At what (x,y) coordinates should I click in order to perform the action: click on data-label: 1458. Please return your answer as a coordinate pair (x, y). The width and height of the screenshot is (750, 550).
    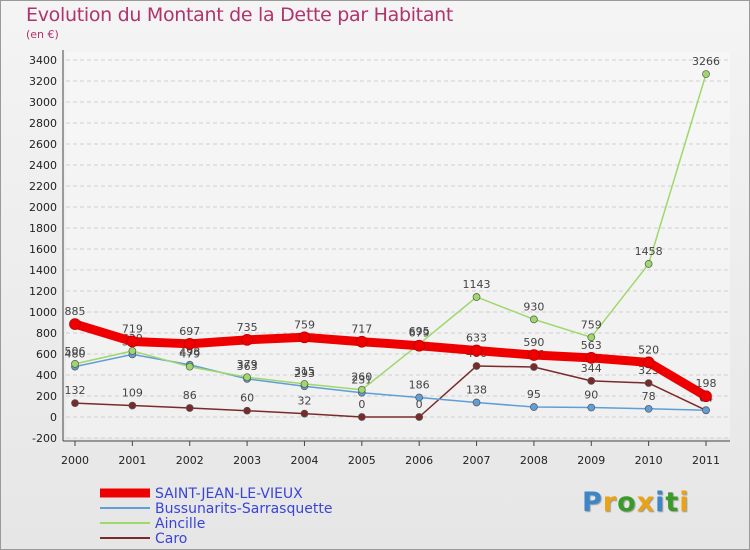
    Looking at the image, I should click on (649, 251).